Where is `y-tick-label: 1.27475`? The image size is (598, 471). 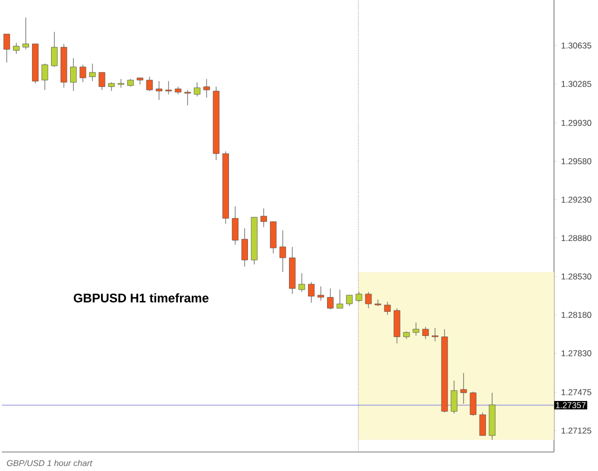 y-tick-label: 1.27475 is located at coordinates (577, 392).